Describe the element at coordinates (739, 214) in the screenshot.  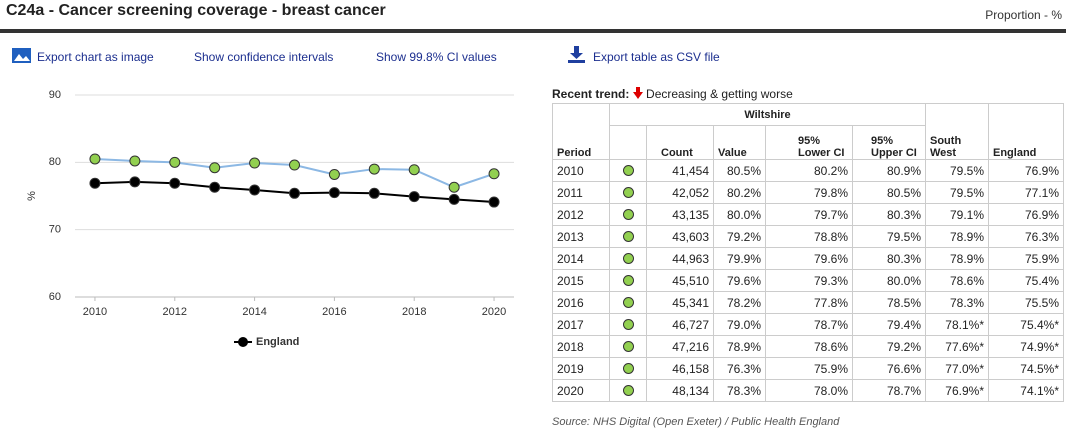
I see `value-cell: 80.0%` at that location.